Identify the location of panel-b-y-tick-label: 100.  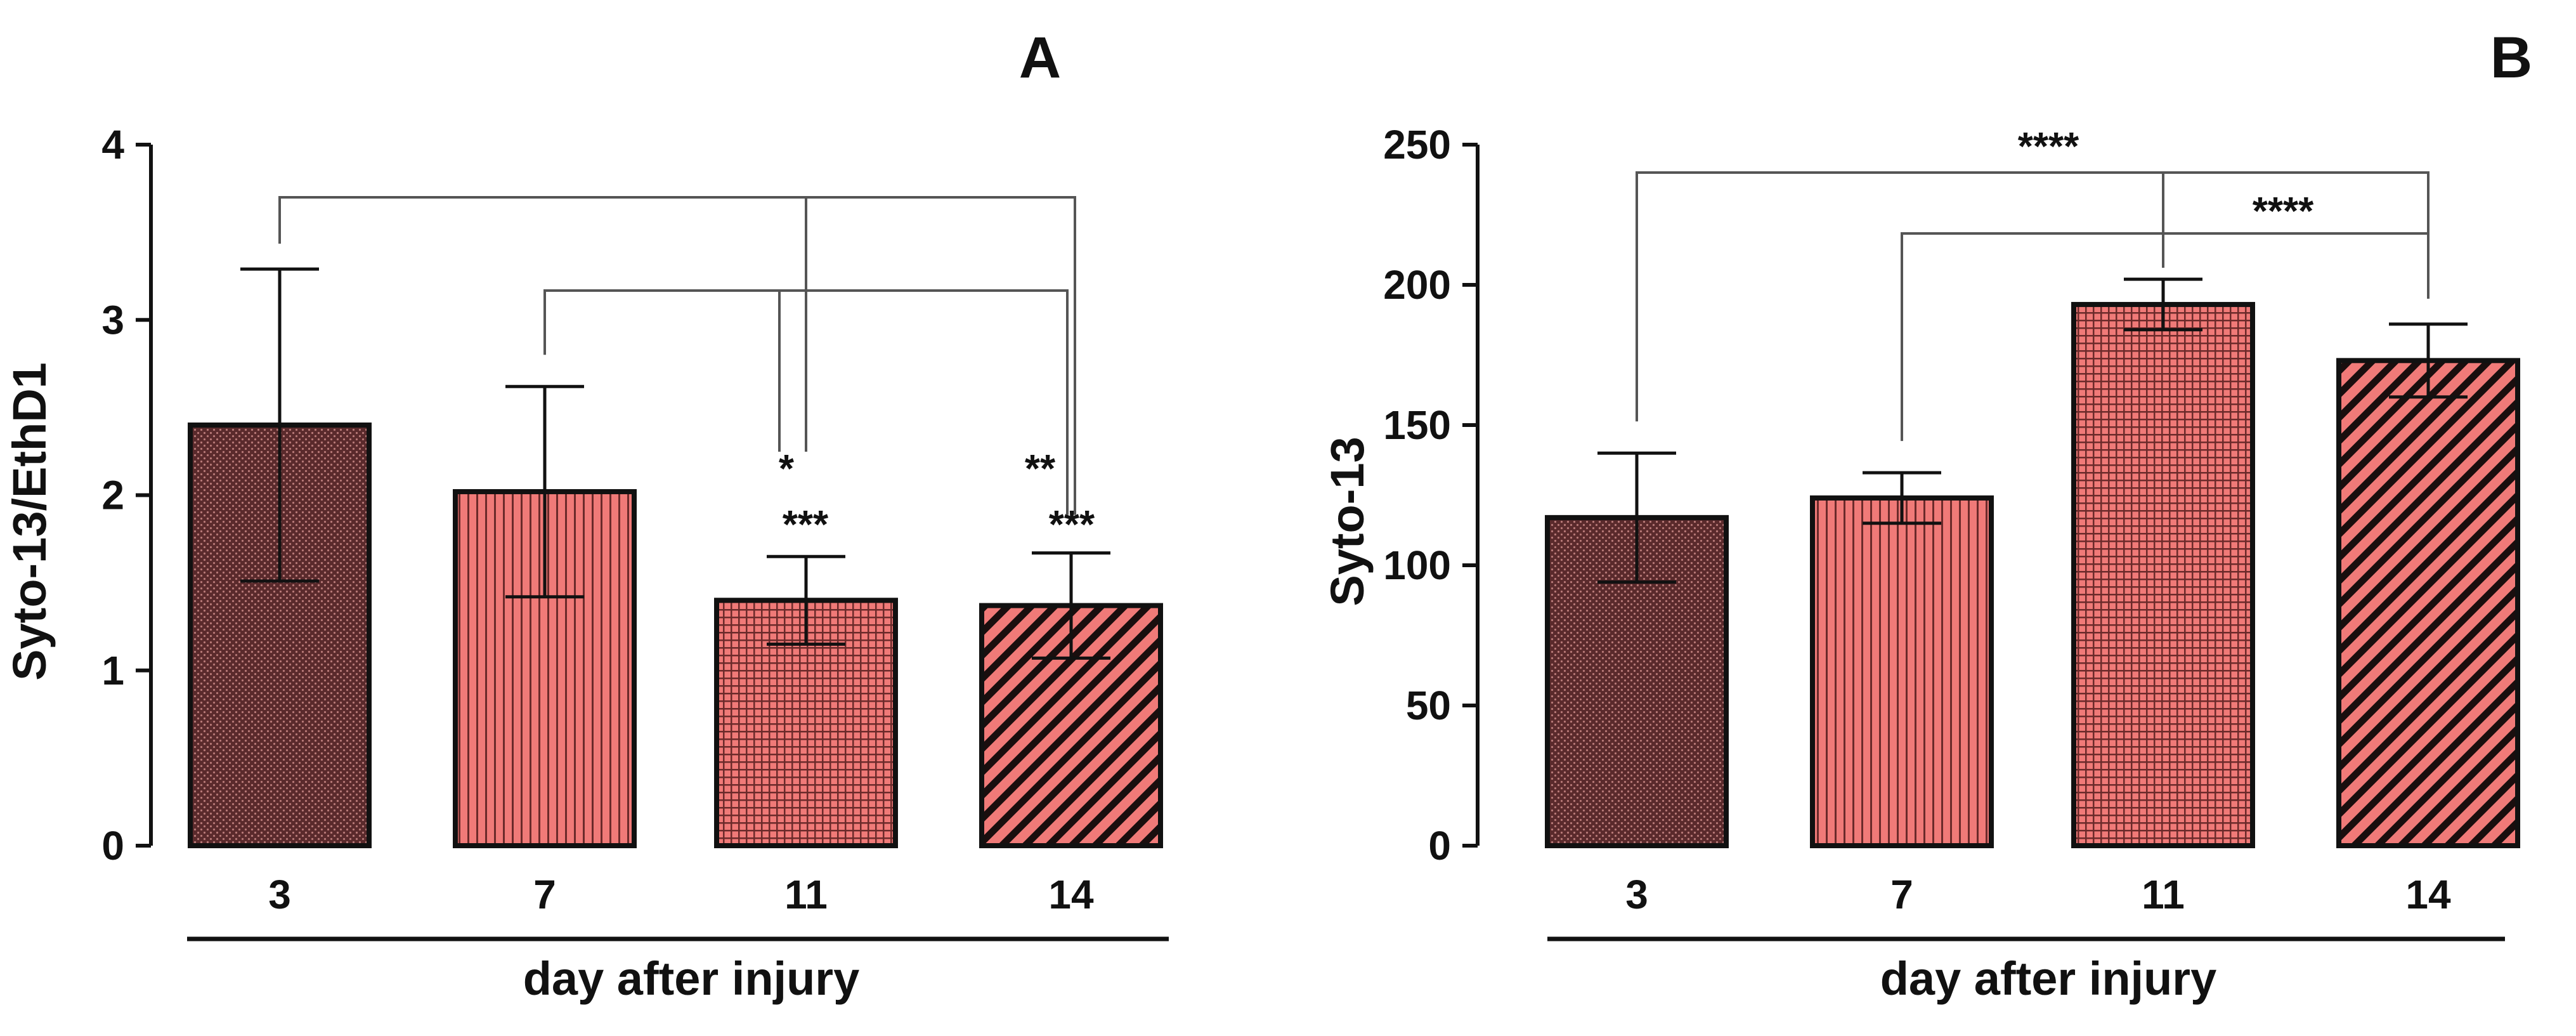
(1417, 565).